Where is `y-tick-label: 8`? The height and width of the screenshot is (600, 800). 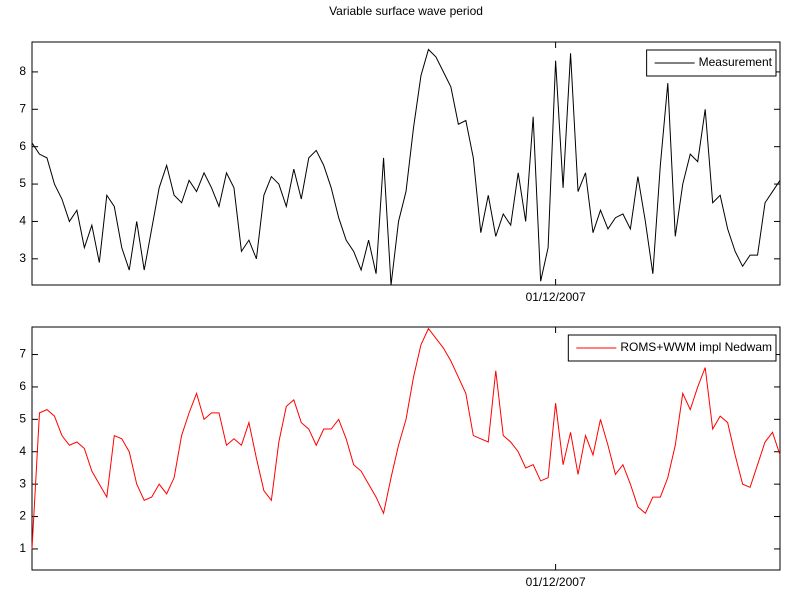
y-tick-label: 8 is located at coordinates (22, 71).